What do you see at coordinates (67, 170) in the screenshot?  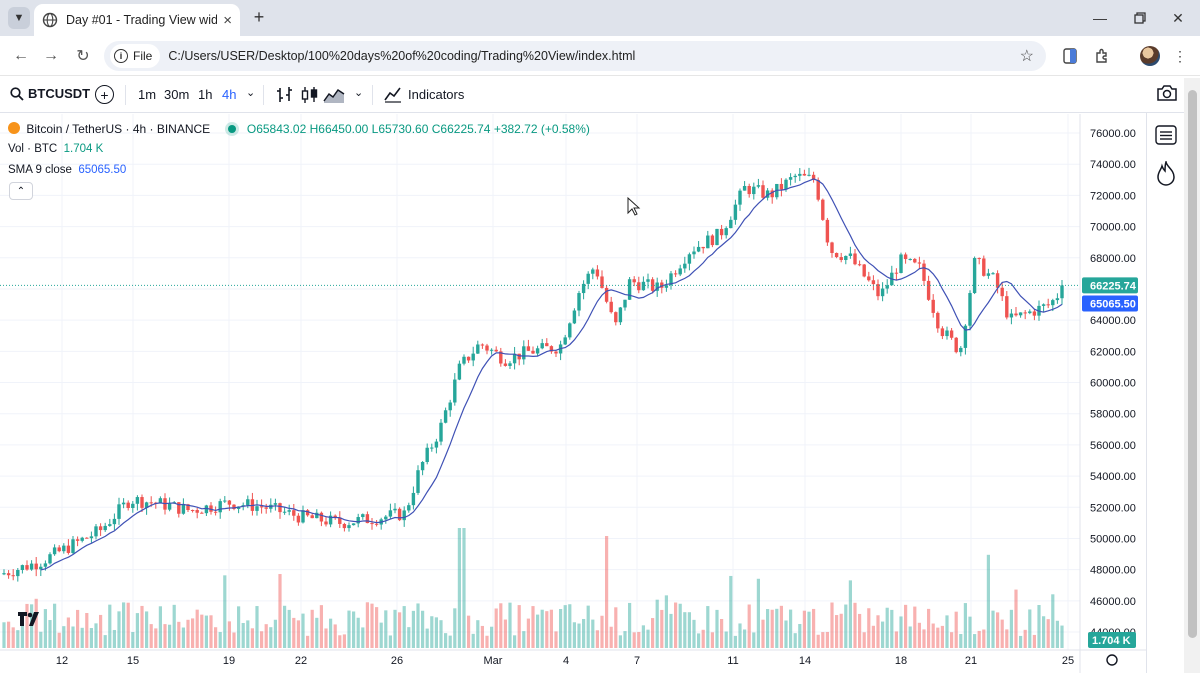 I see `sma-legend: SMA 9 close 65065.50` at bounding box center [67, 170].